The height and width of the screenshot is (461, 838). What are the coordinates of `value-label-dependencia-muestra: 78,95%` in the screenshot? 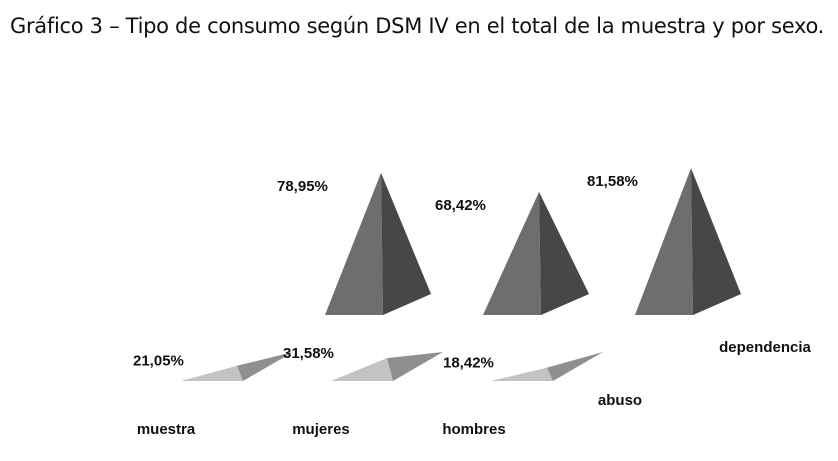 It's located at (302, 186).